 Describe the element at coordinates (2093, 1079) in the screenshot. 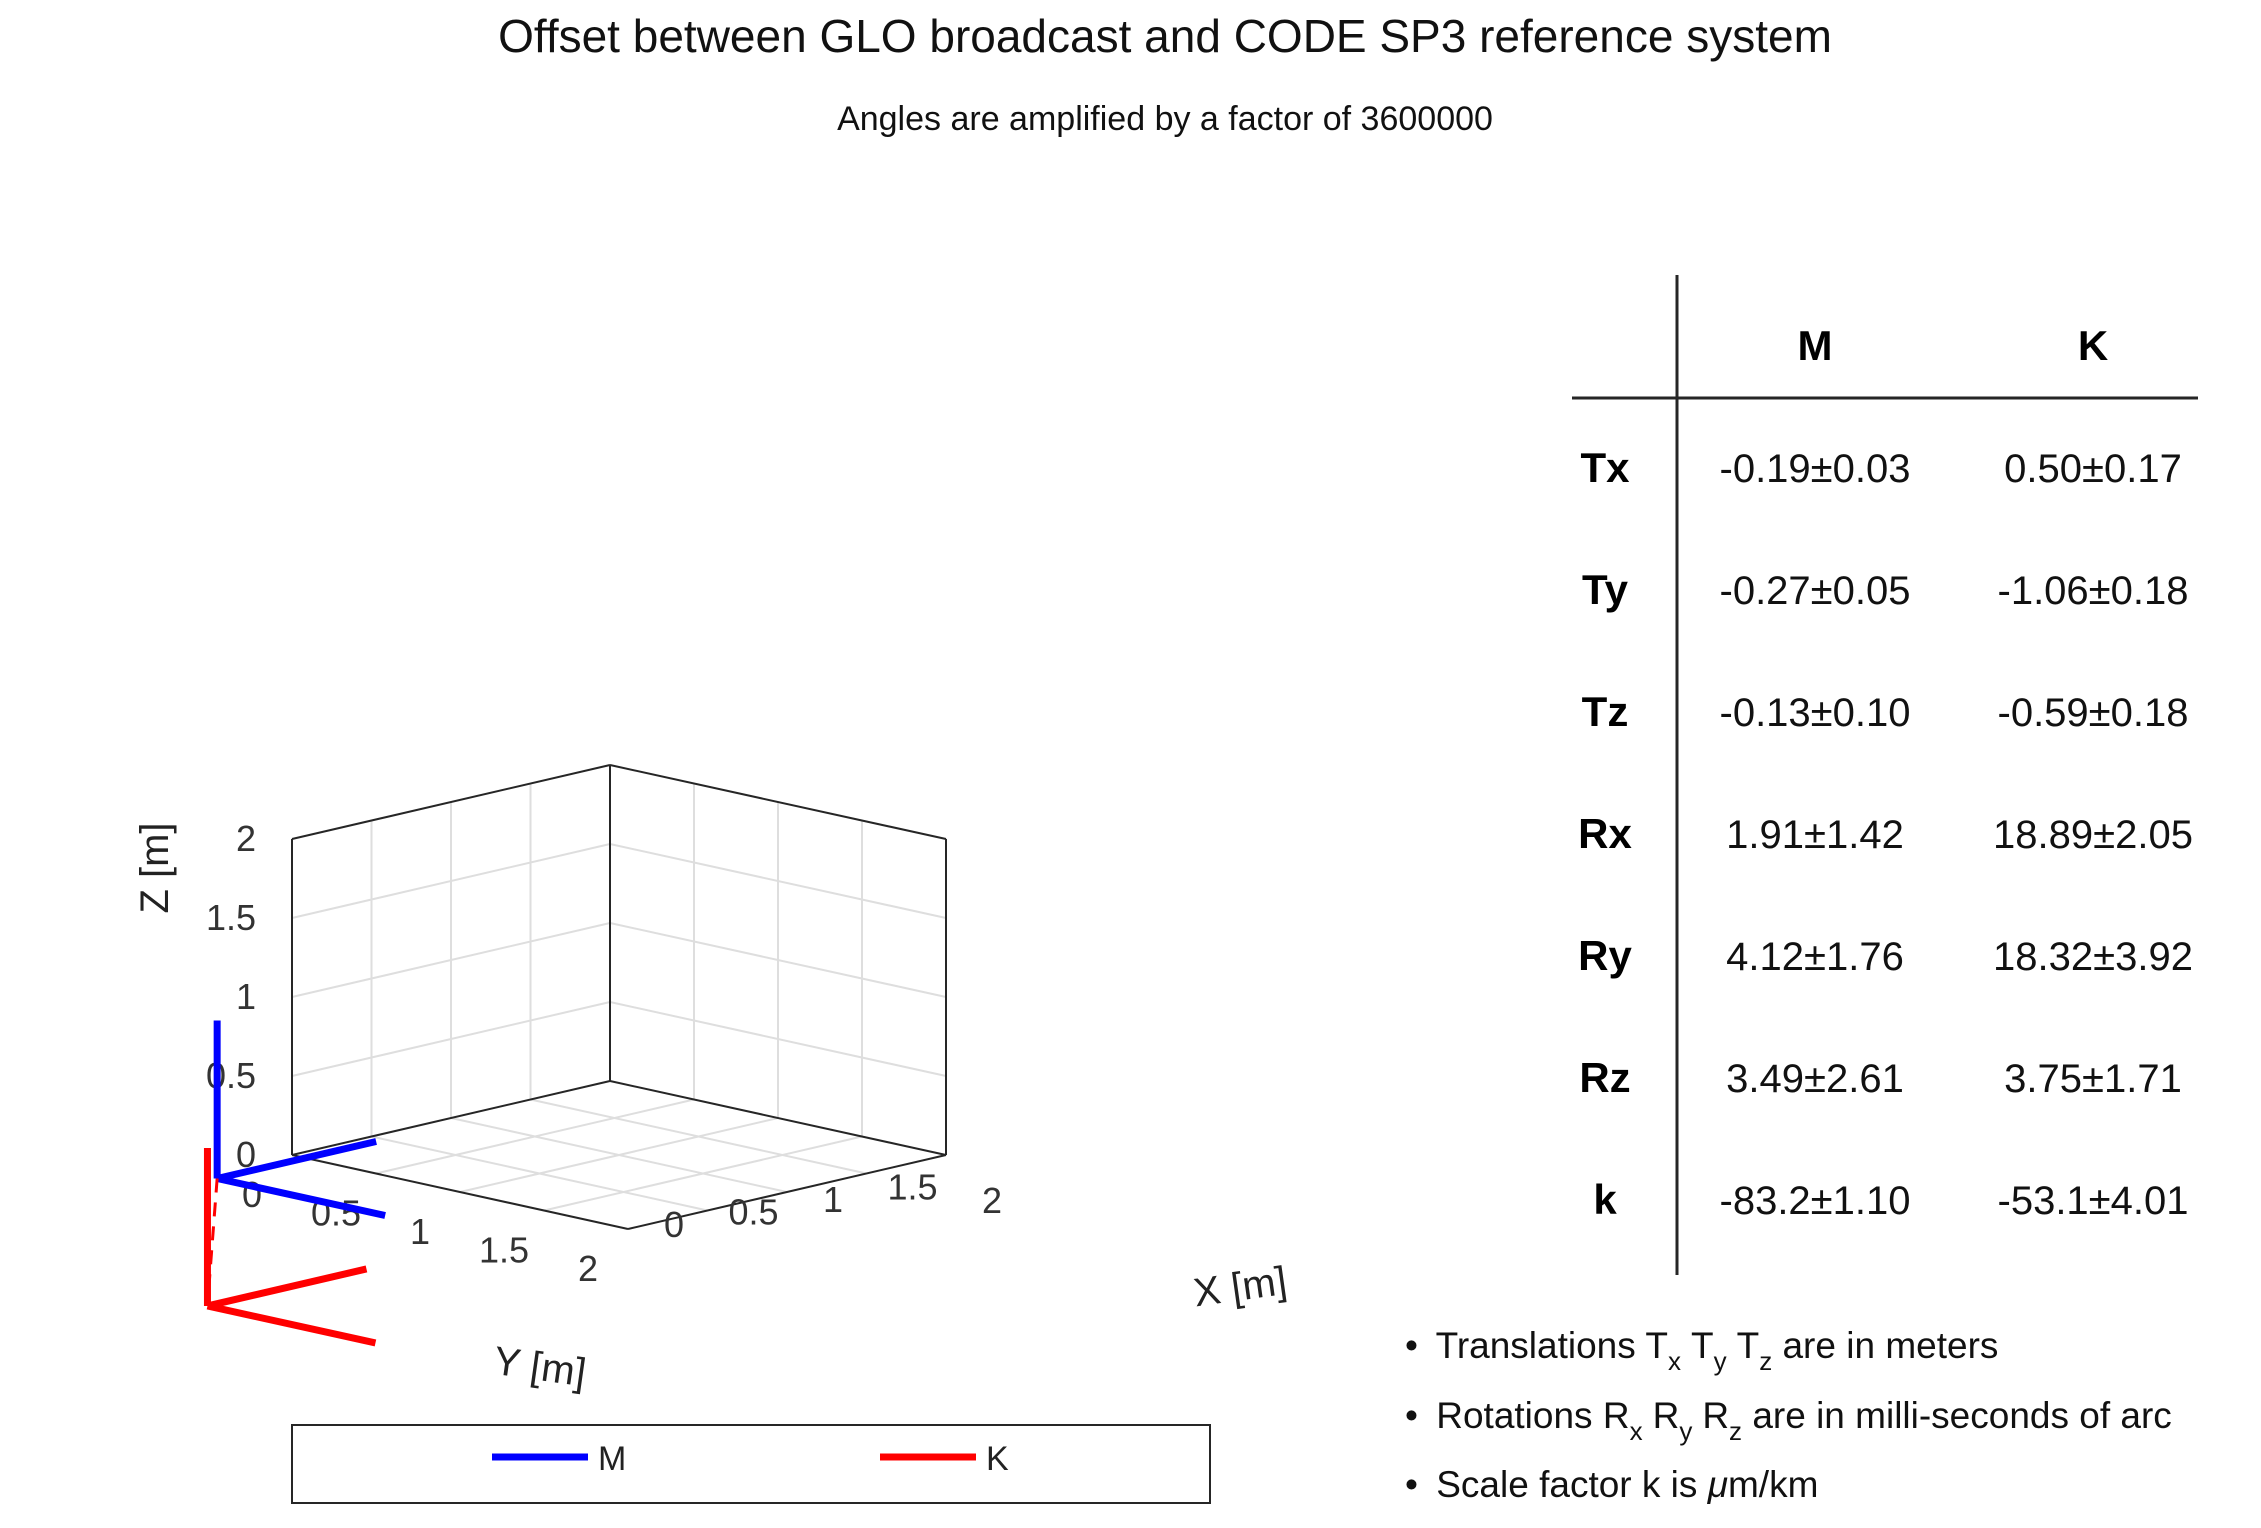

I see `table-cell-k: 3.75±1.71` at that location.